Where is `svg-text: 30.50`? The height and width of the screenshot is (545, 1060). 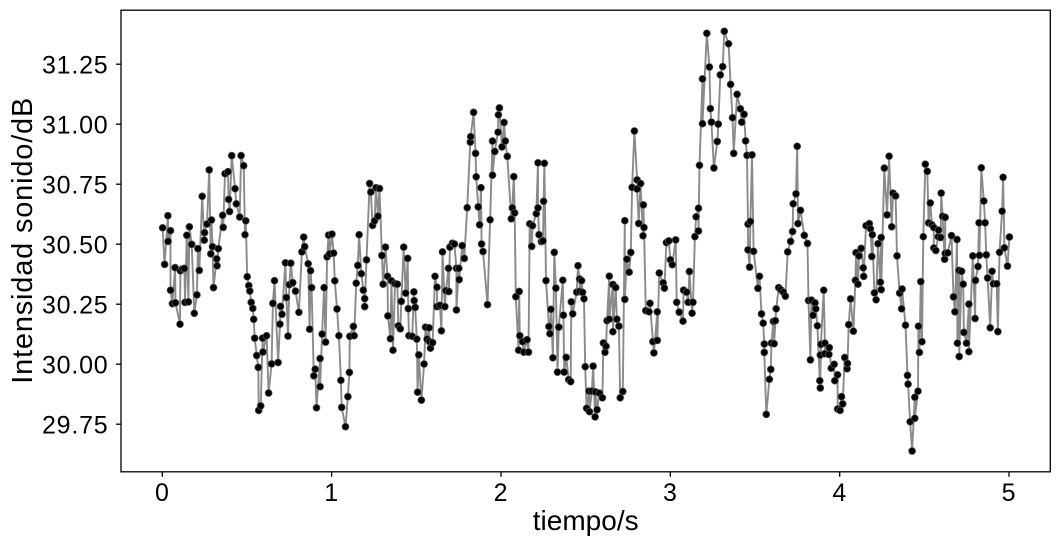 svg-text: 30.50 is located at coordinates (75, 246).